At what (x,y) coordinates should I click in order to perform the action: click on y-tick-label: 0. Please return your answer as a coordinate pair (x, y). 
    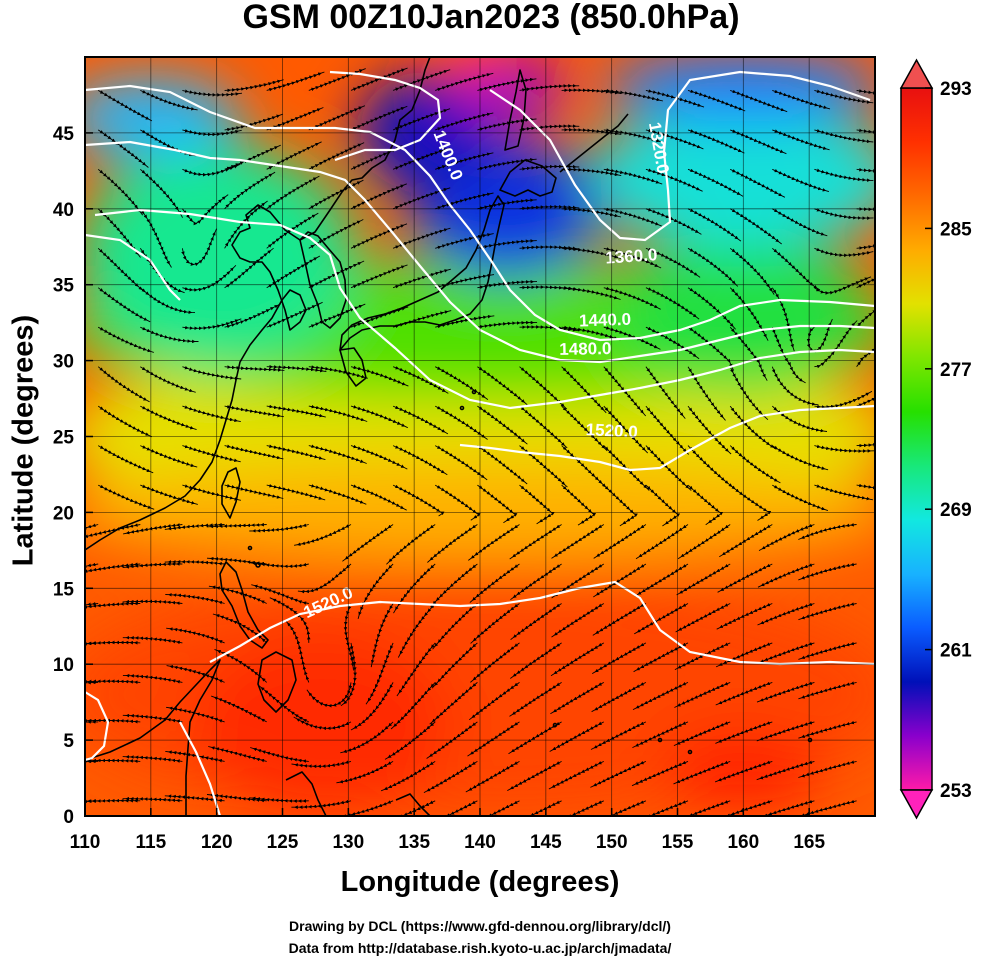
    Looking at the image, I should click on (68, 817).